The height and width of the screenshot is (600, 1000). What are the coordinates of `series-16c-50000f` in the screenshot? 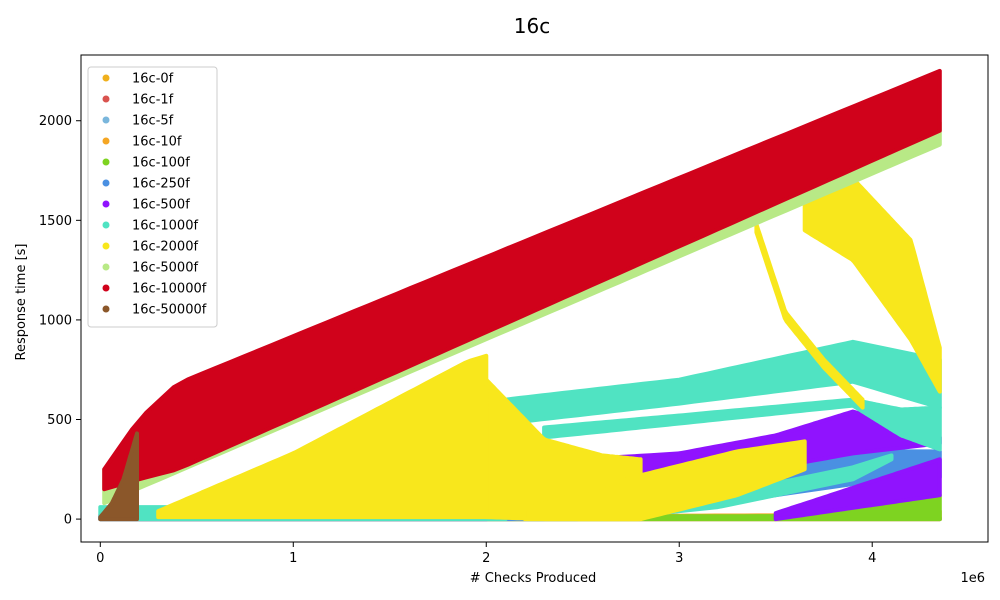 It's located at (118, 476).